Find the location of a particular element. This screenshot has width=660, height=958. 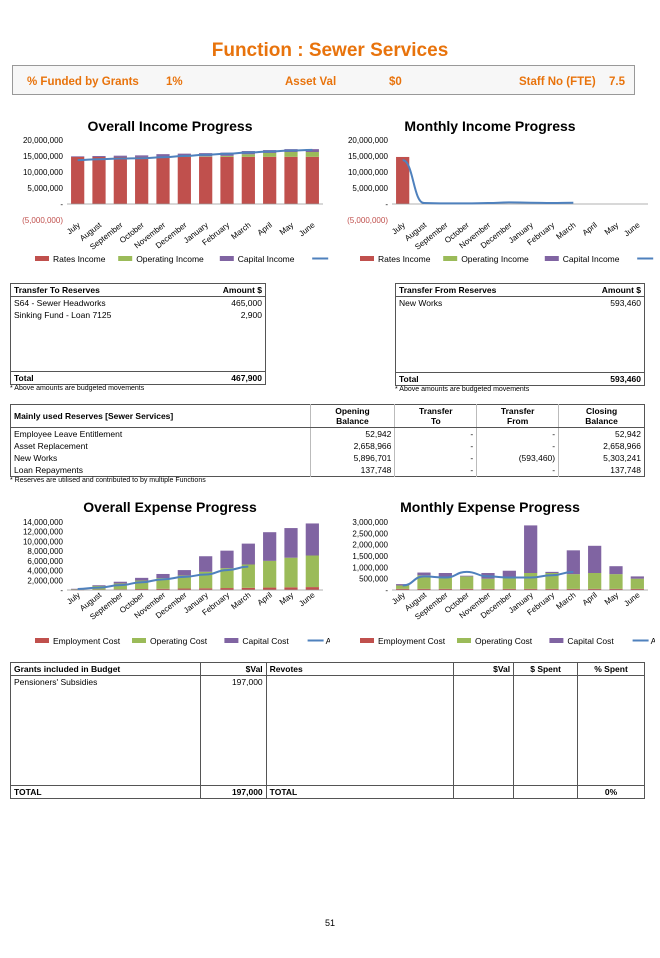

legend-label: Operating Cost is located at coordinates (504, 641).